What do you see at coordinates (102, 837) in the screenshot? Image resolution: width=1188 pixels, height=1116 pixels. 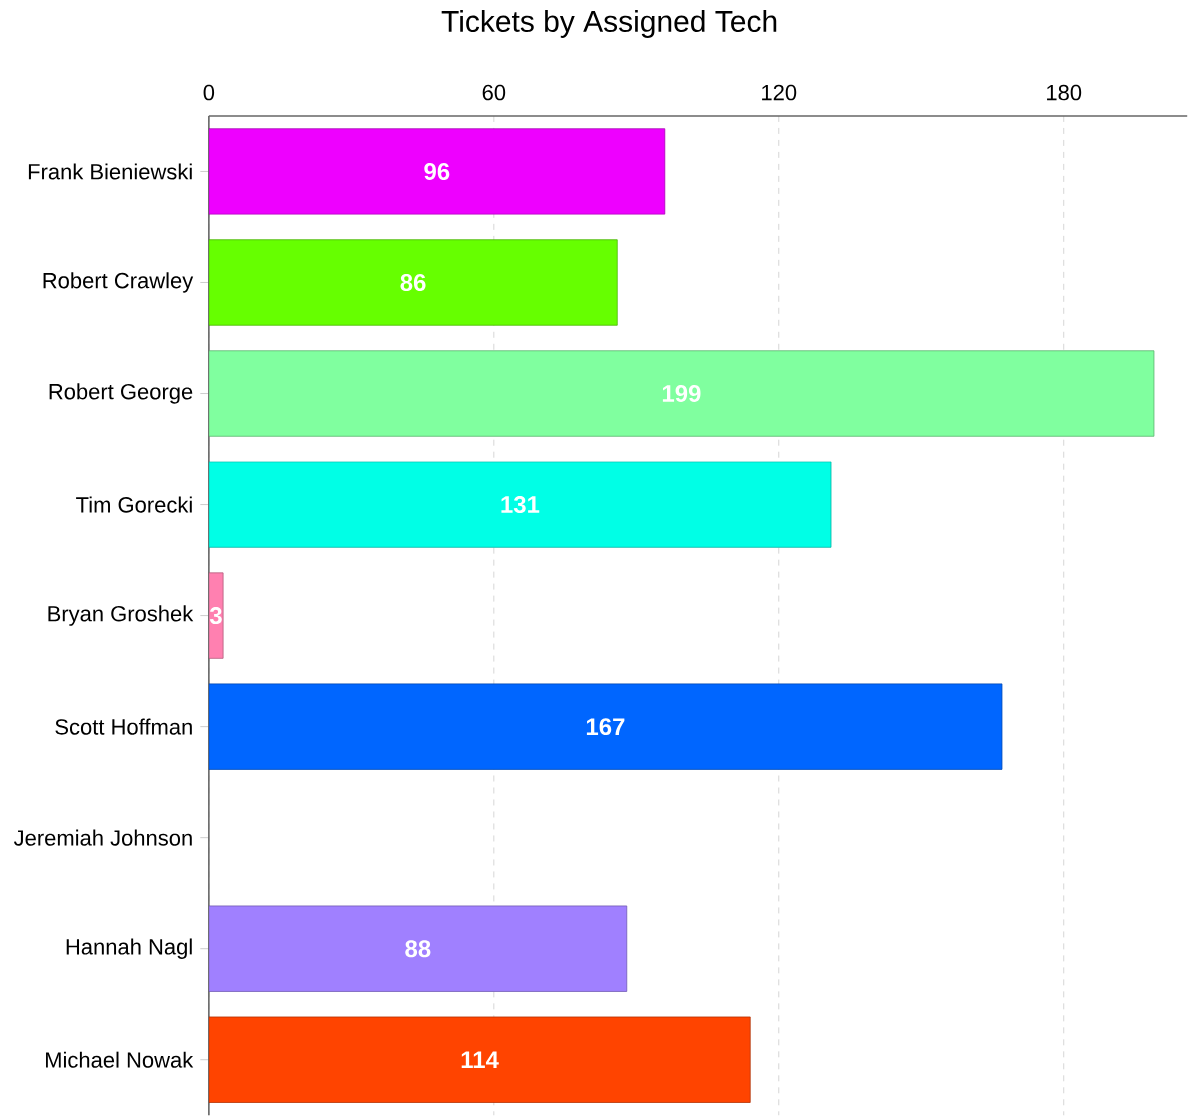 I see `y-tick-label: Jeremiah Johnson` at bounding box center [102, 837].